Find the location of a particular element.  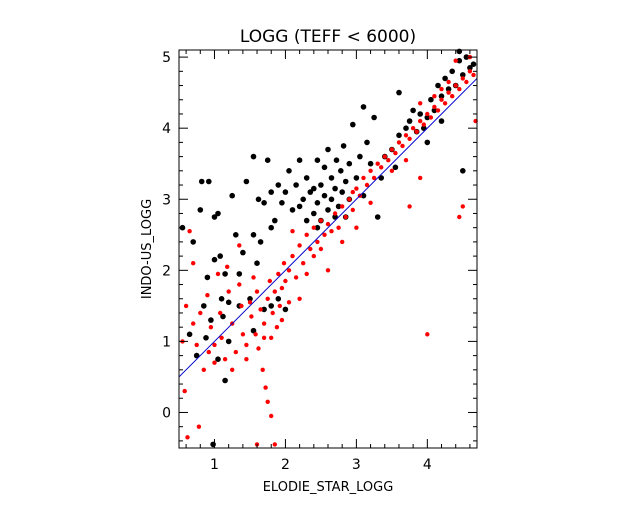

x-tick-label: 3 is located at coordinates (356, 465).